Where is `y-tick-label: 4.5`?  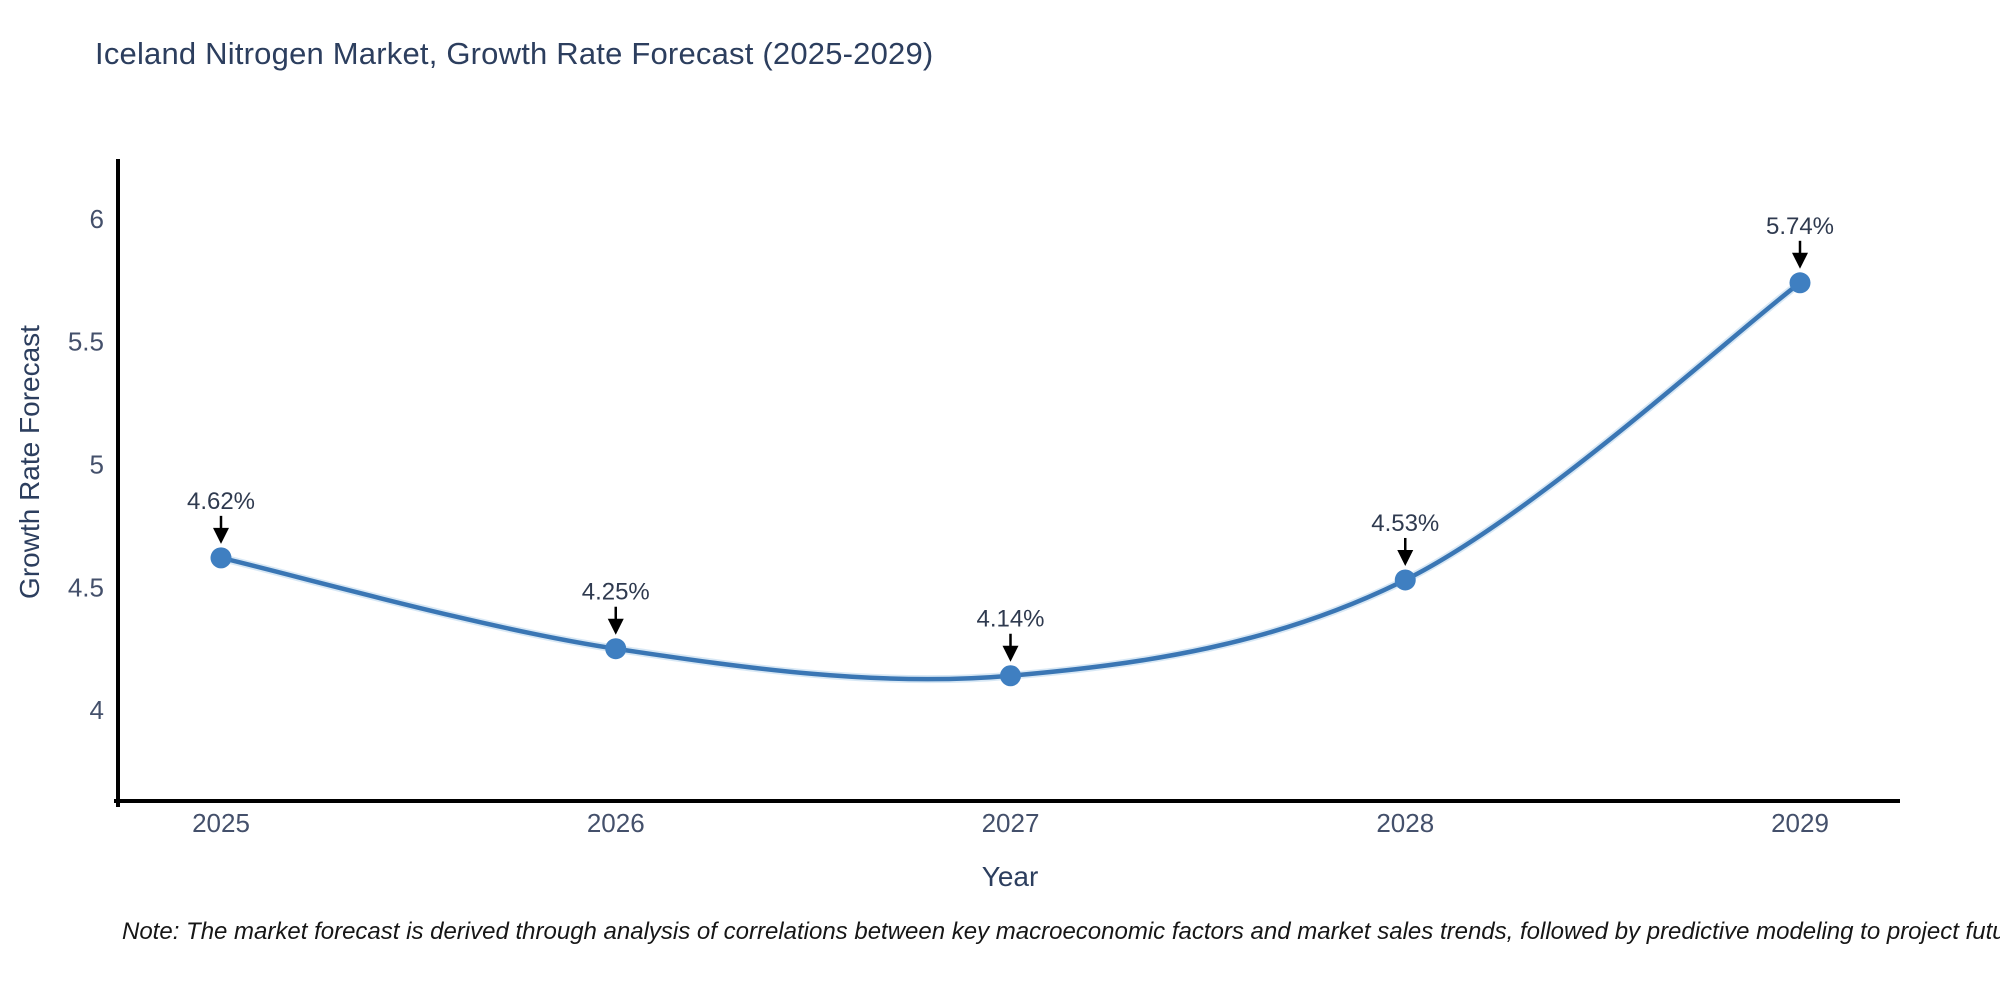
y-tick-label: 4.5 is located at coordinates (86, 587).